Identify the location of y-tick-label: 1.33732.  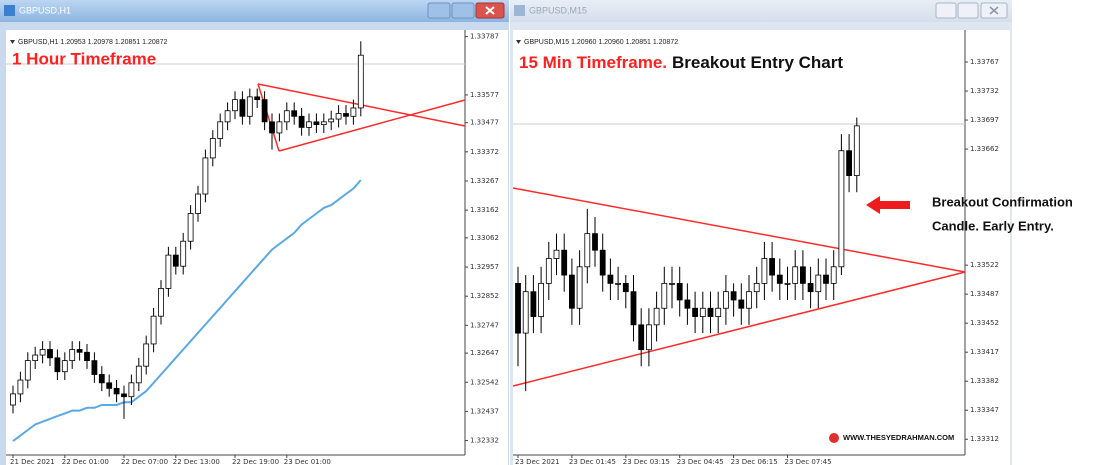
(984, 91).